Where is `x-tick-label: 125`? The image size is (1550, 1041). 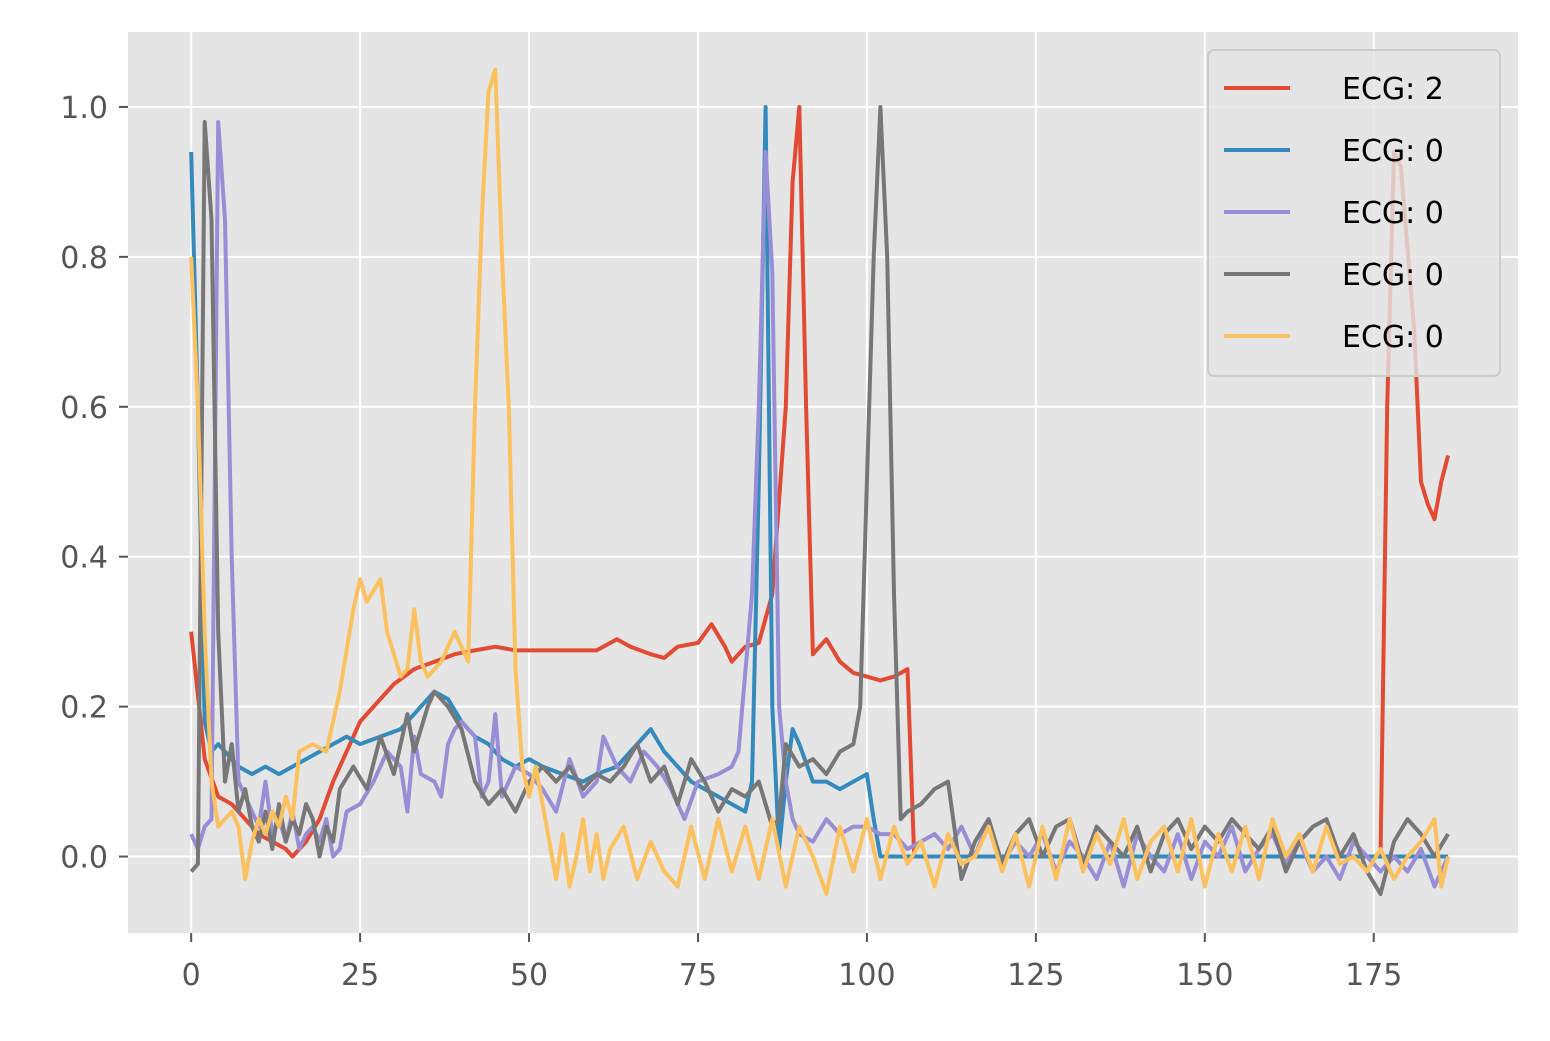 x-tick-label: 125 is located at coordinates (1035, 975).